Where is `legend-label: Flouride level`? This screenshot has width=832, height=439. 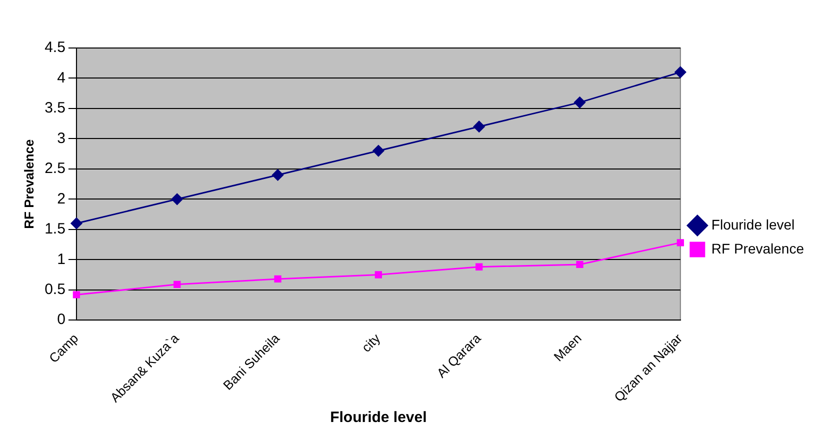 legend-label: Flouride level is located at coordinates (753, 224).